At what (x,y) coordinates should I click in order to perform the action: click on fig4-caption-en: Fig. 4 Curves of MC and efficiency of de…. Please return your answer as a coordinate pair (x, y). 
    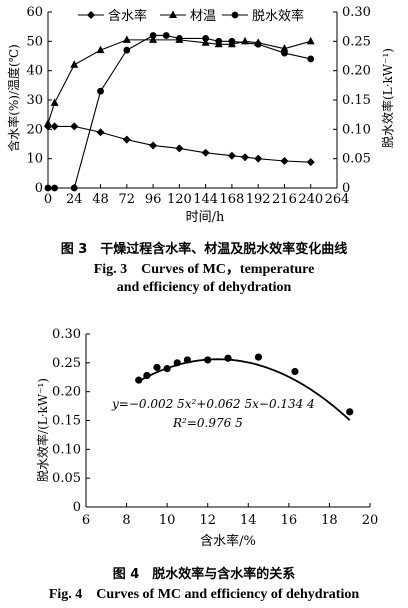
    Looking at the image, I should click on (204, 594).